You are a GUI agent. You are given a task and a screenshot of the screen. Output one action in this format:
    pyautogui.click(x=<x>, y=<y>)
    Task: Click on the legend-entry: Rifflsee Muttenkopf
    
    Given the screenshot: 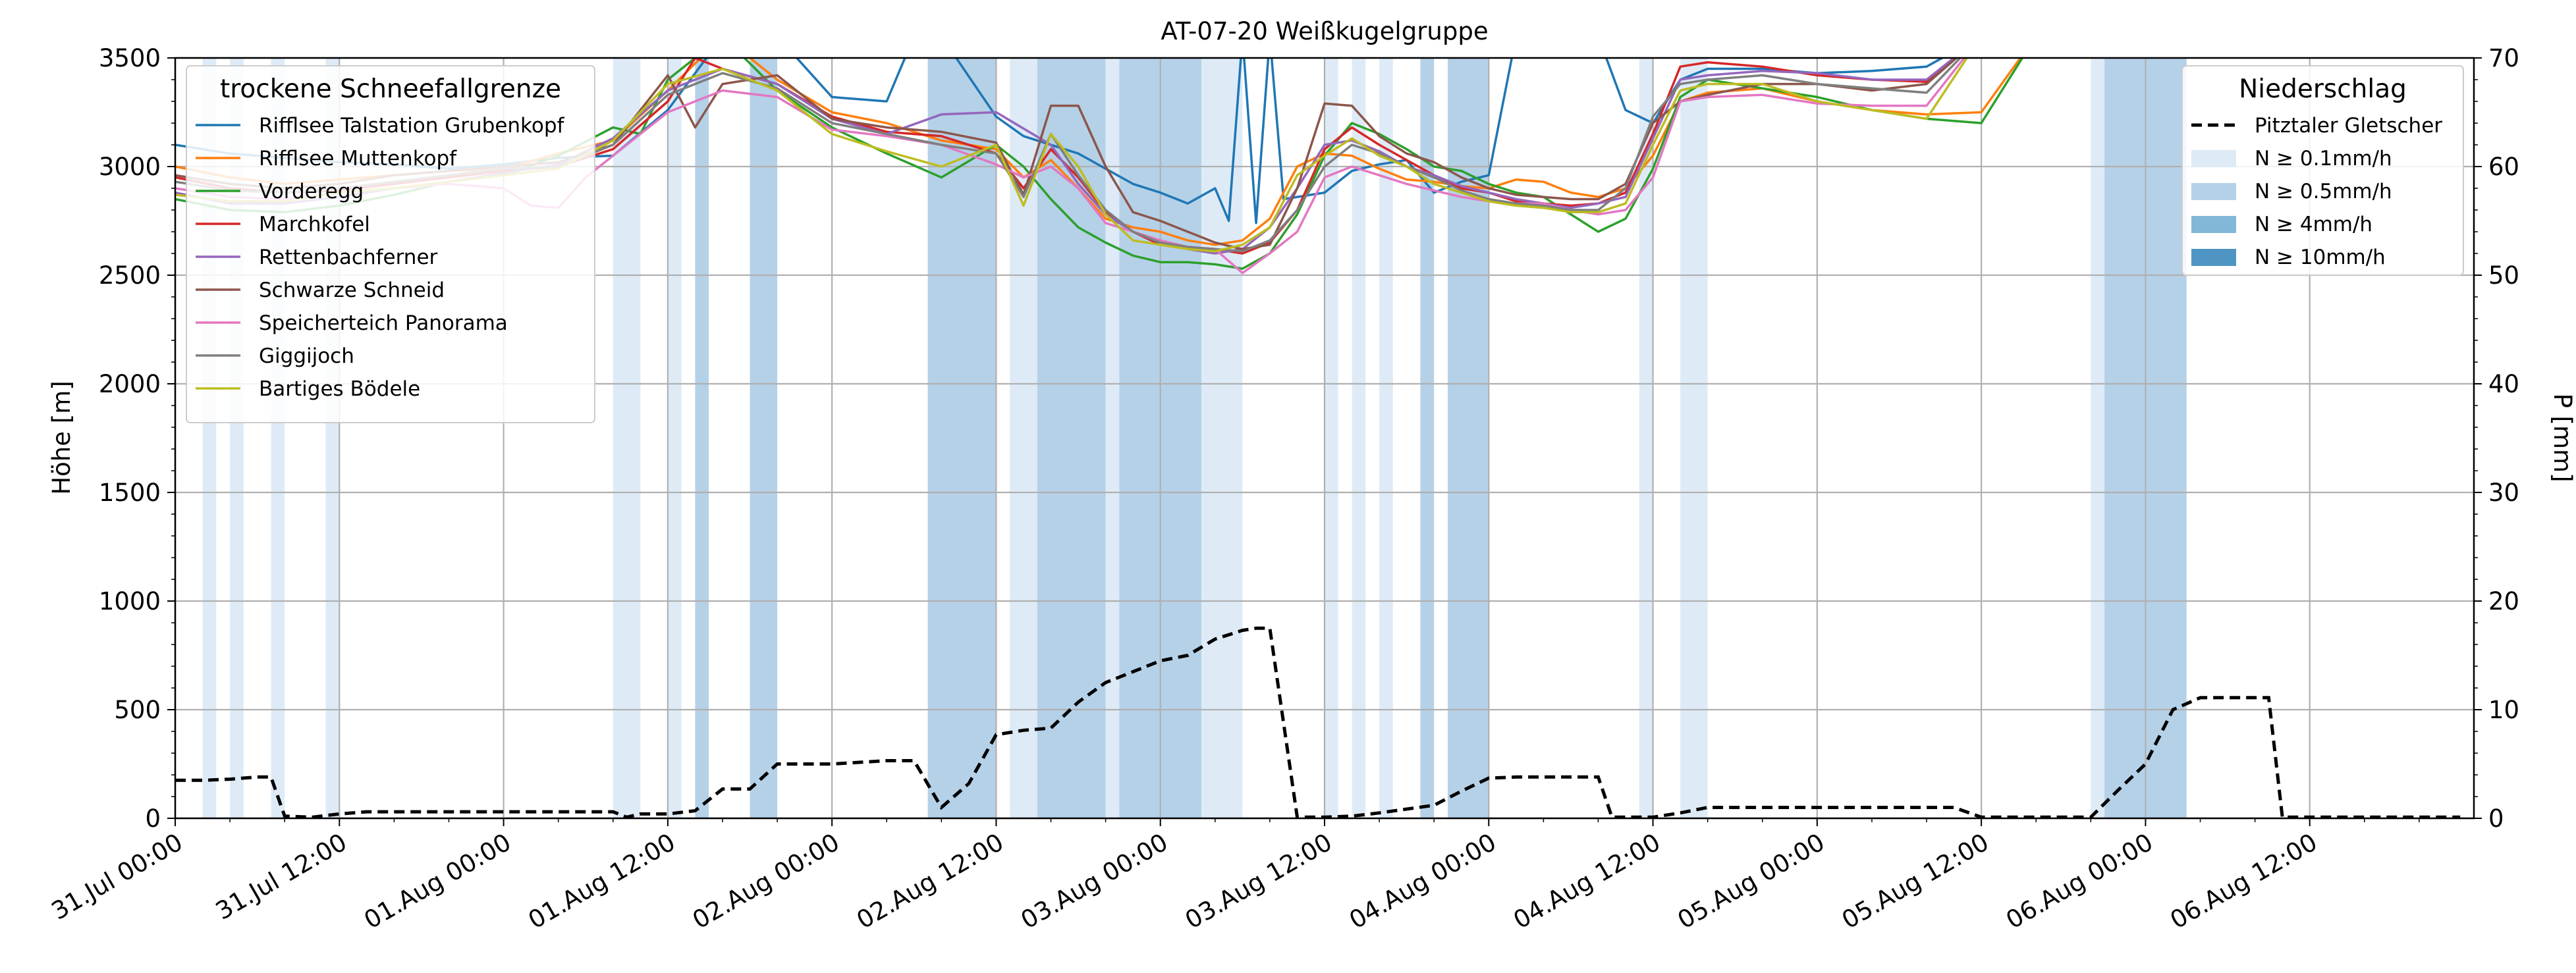 What is the action you would take?
    pyautogui.click(x=358, y=159)
    